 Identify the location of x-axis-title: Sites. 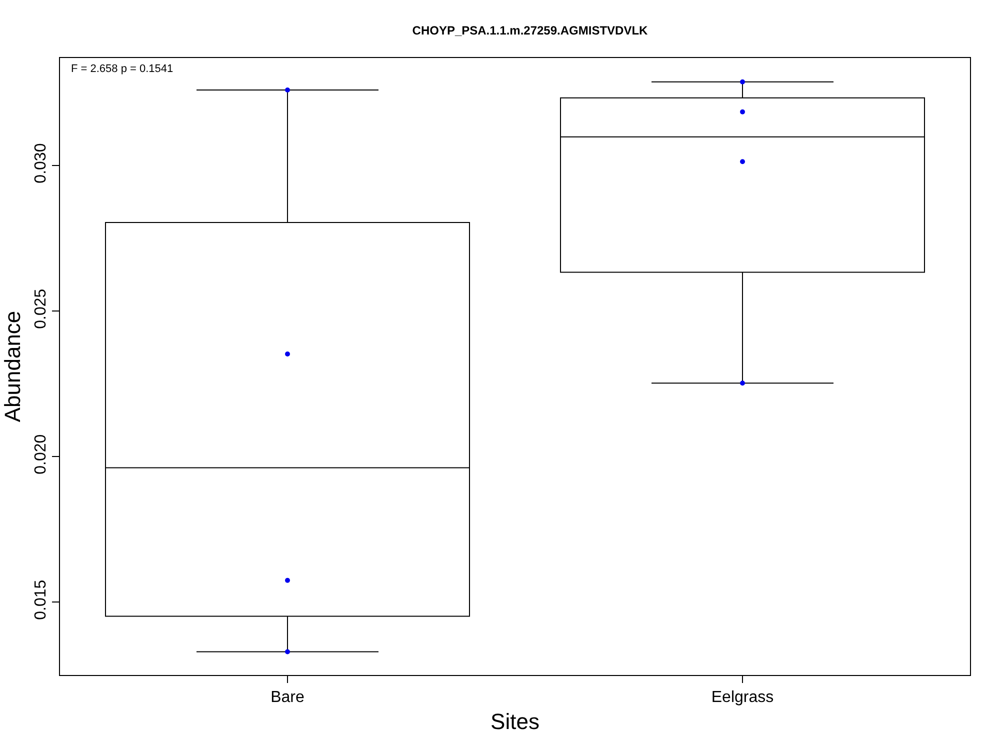
(515, 721).